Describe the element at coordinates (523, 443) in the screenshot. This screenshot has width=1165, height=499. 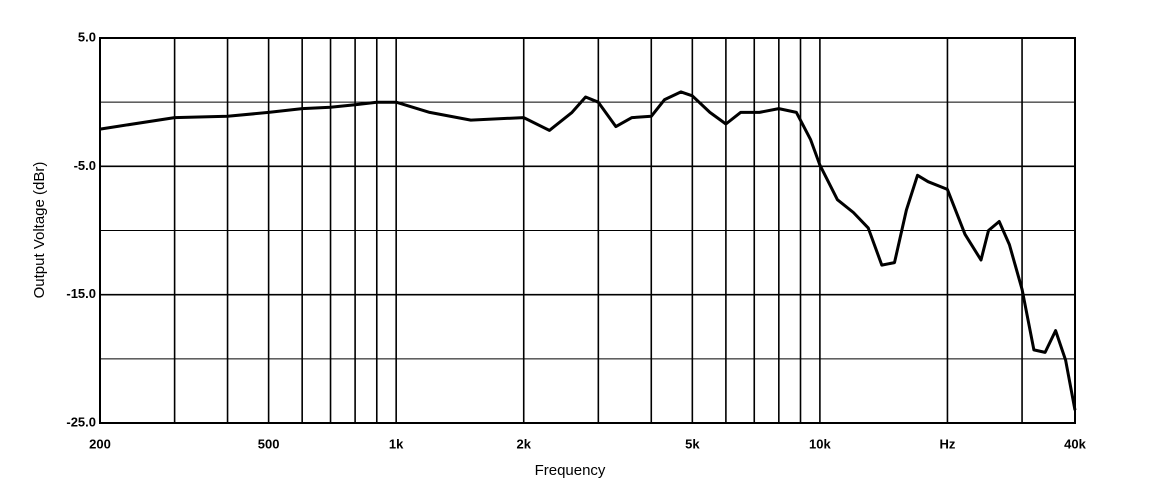
I see `x-tick-label: 2k` at that location.